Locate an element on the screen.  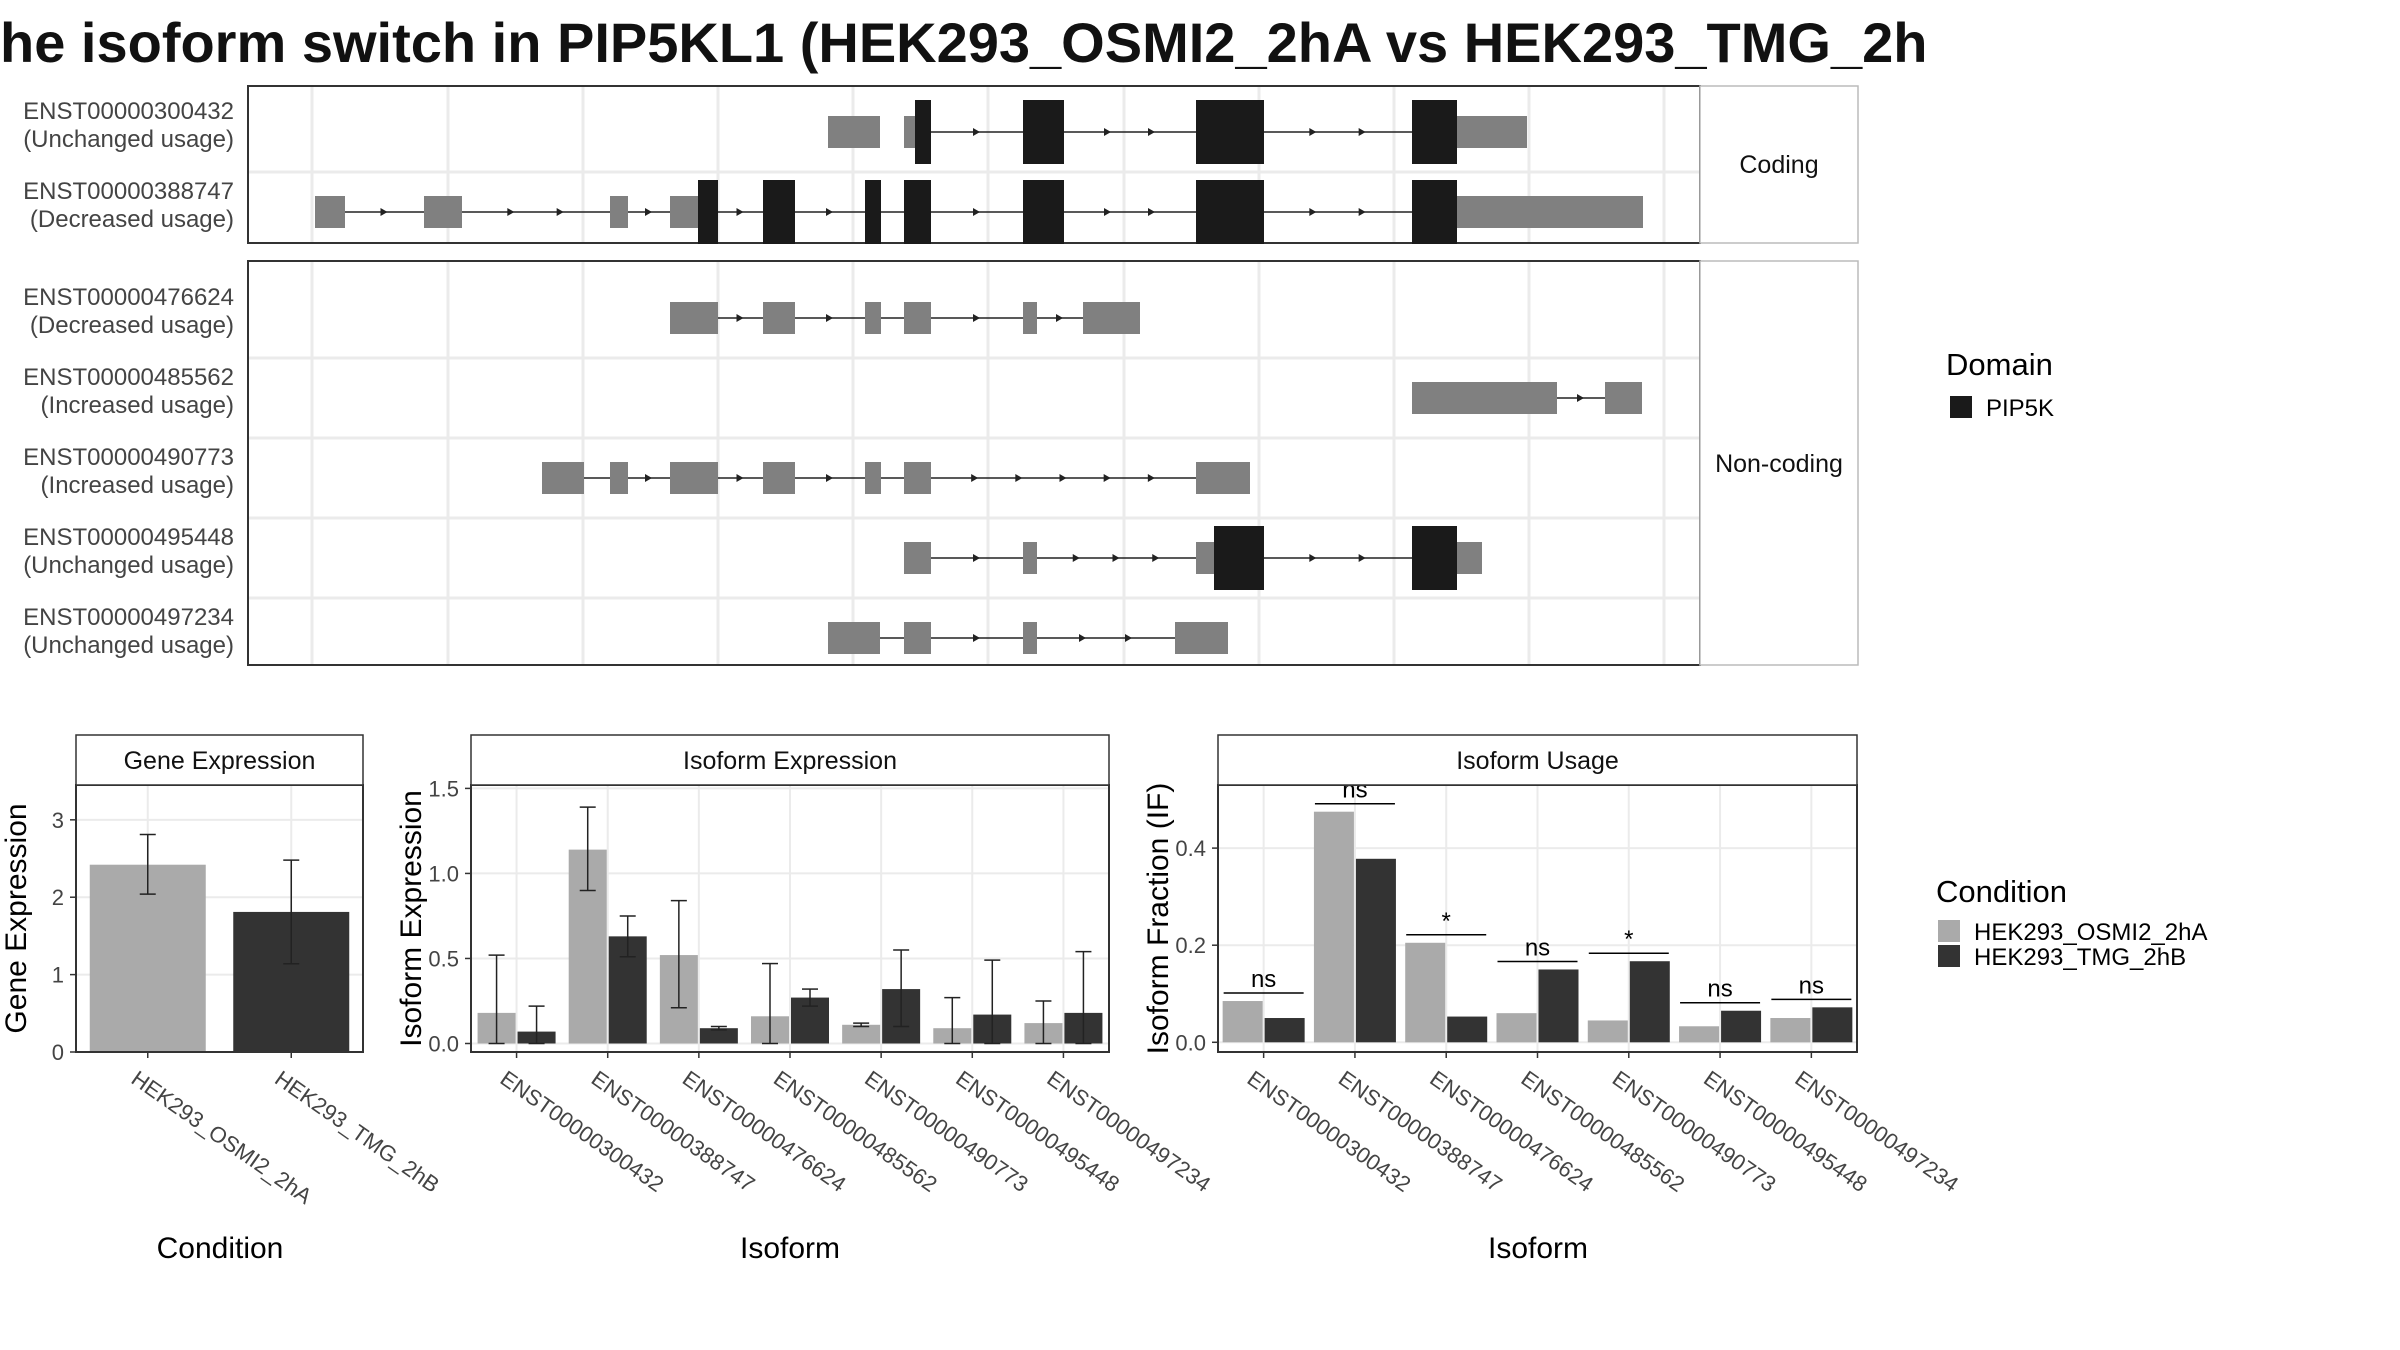
transcript-id-label: ENST00000490773 is located at coordinates (128, 457).